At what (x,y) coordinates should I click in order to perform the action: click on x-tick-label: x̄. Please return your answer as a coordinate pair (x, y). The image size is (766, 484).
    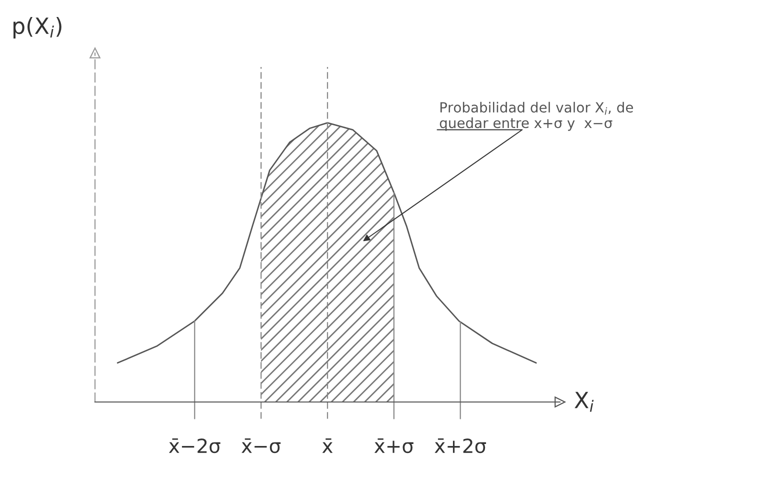
    Looking at the image, I should click on (327, 445).